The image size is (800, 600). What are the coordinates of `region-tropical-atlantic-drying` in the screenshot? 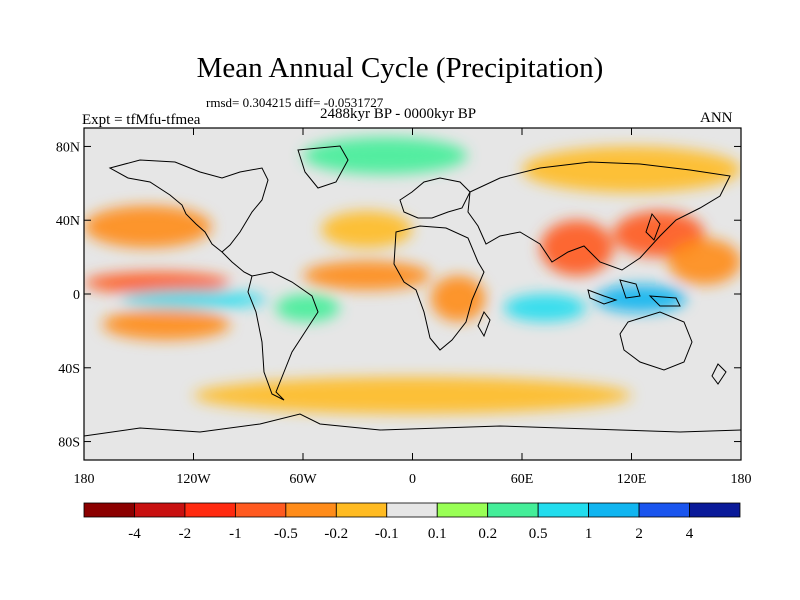 It's located at (367, 275).